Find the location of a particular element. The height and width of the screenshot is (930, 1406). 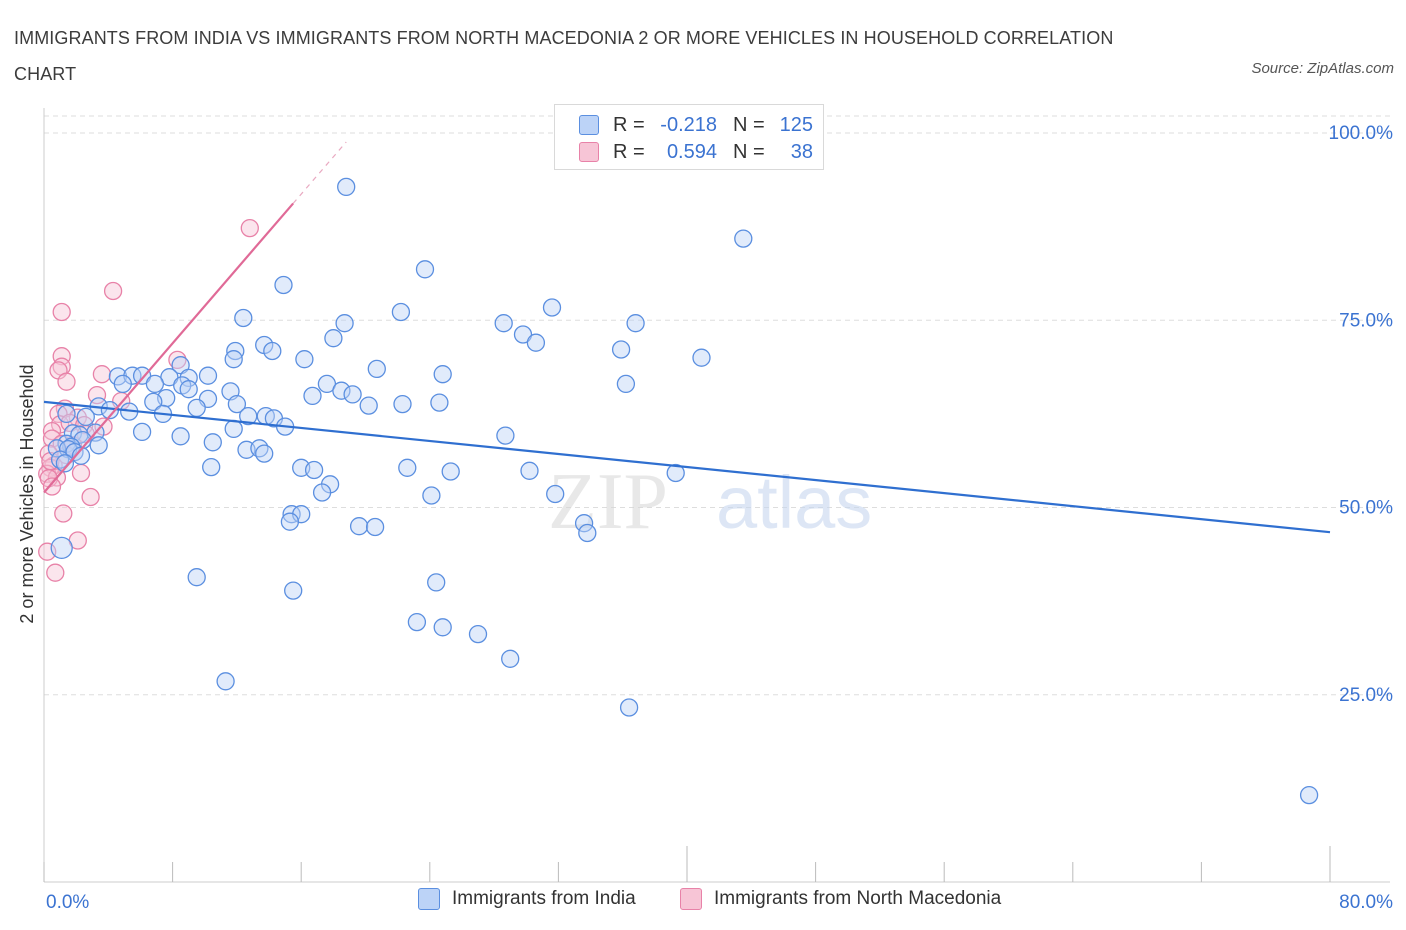

legend-r-value: -0.218 is located at coordinates (688, 124).